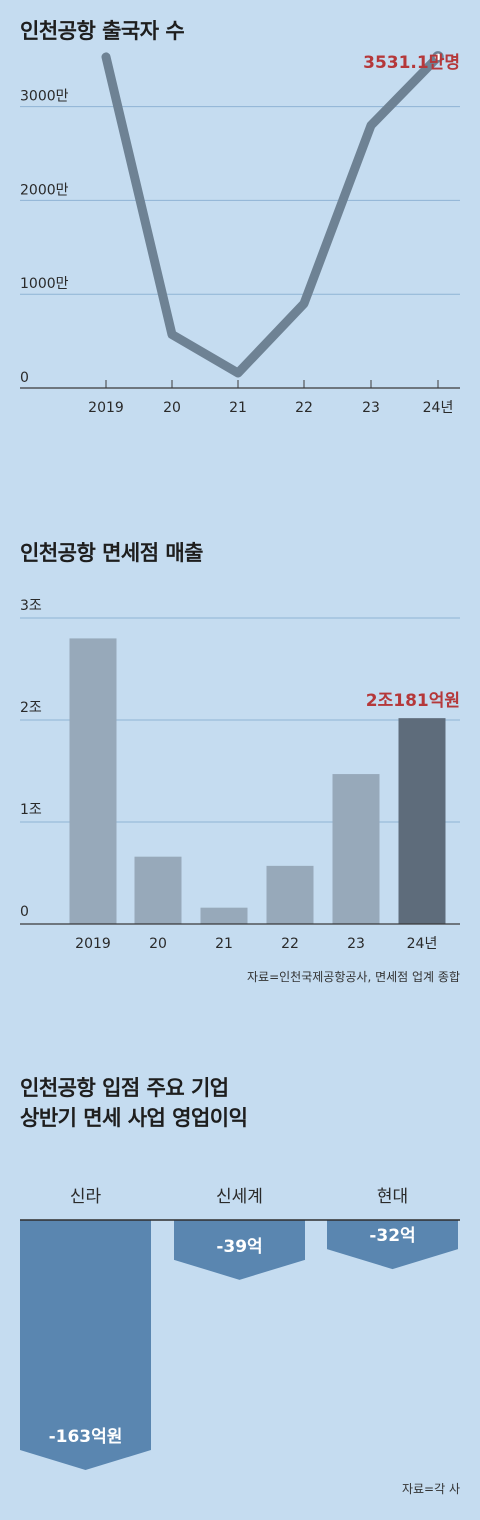 This screenshot has height=1520, width=480. Describe the element at coordinates (438, 57) in the screenshot. I see `chart1-highlight-point` at that location.